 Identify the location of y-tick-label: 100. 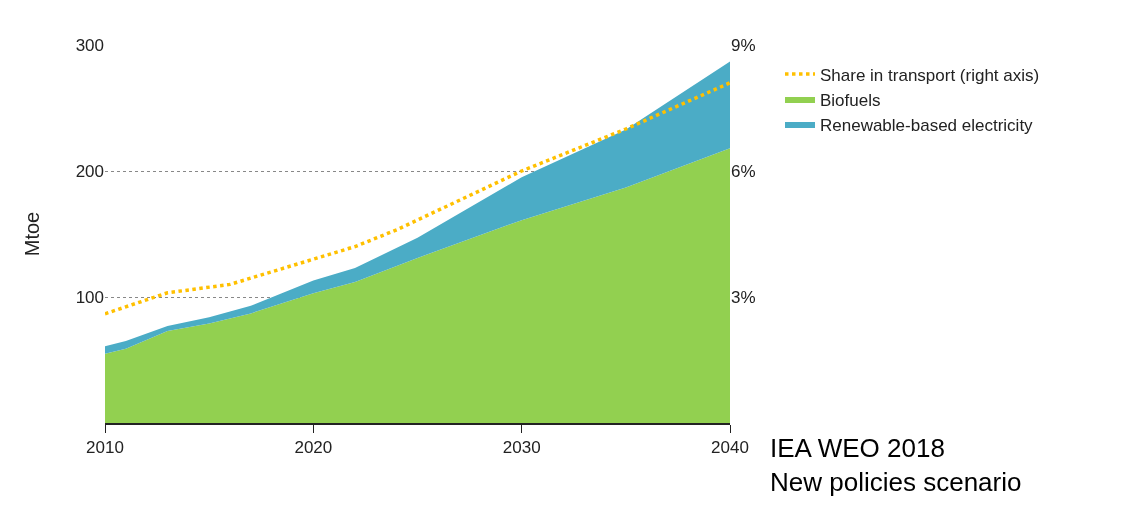
(89, 297).